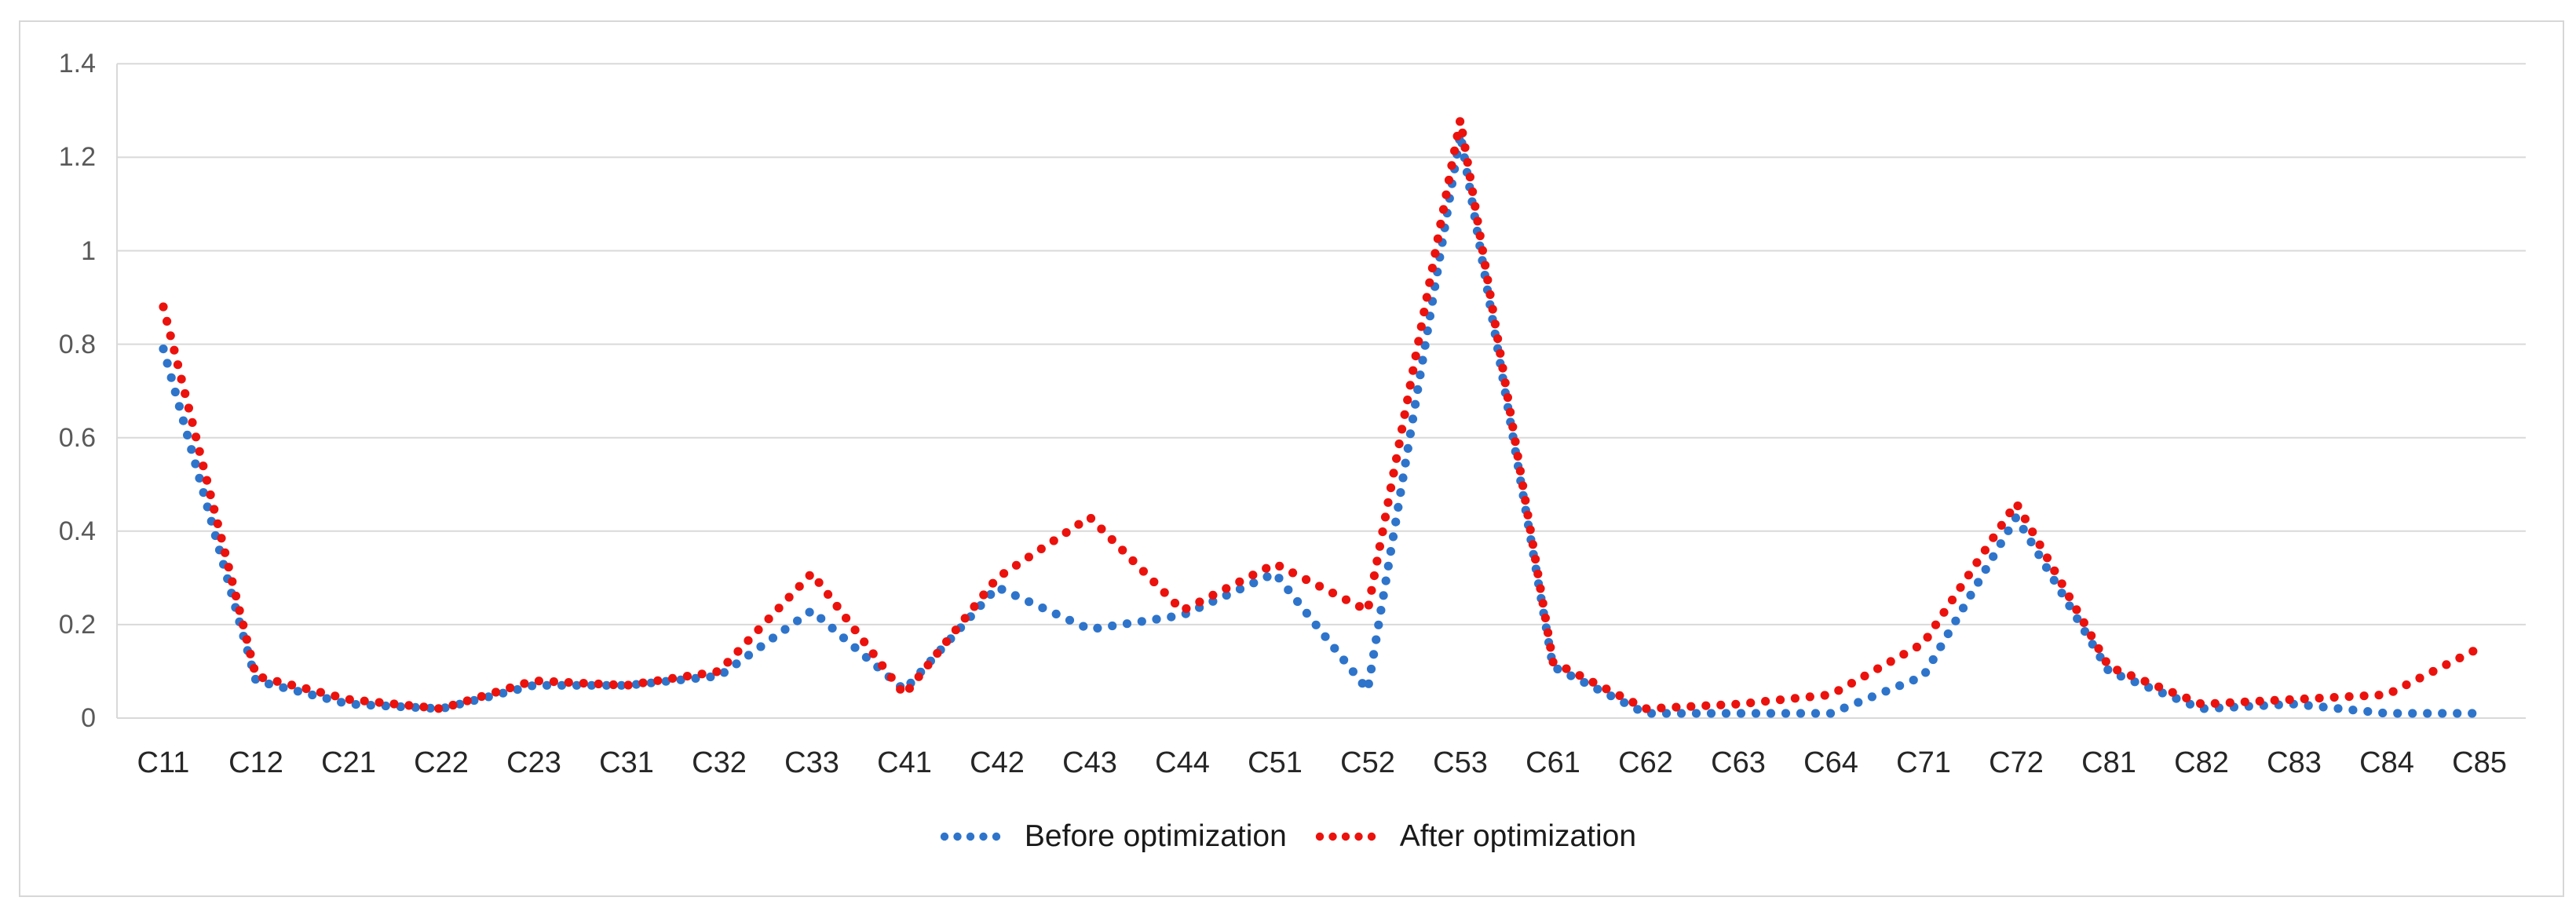 The image size is (2576, 908). What do you see at coordinates (533, 762) in the screenshot?
I see `x-category-label: C23` at bounding box center [533, 762].